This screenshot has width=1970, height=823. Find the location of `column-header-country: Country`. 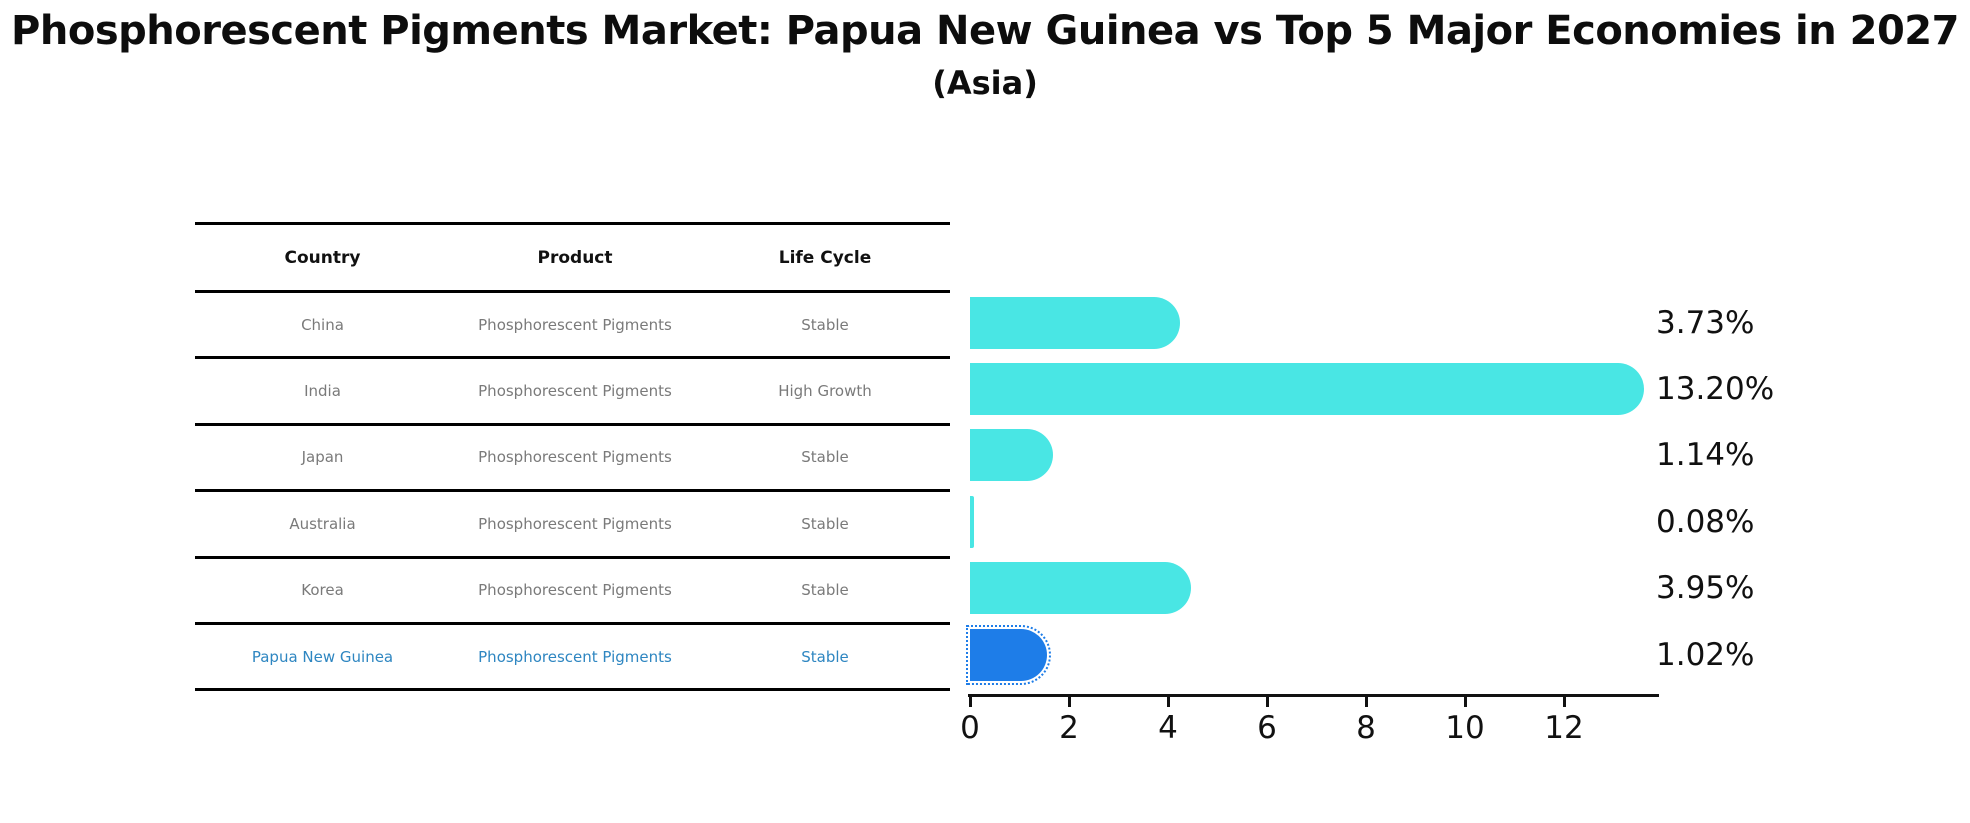

column-header-country: Country is located at coordinates (322, 257).